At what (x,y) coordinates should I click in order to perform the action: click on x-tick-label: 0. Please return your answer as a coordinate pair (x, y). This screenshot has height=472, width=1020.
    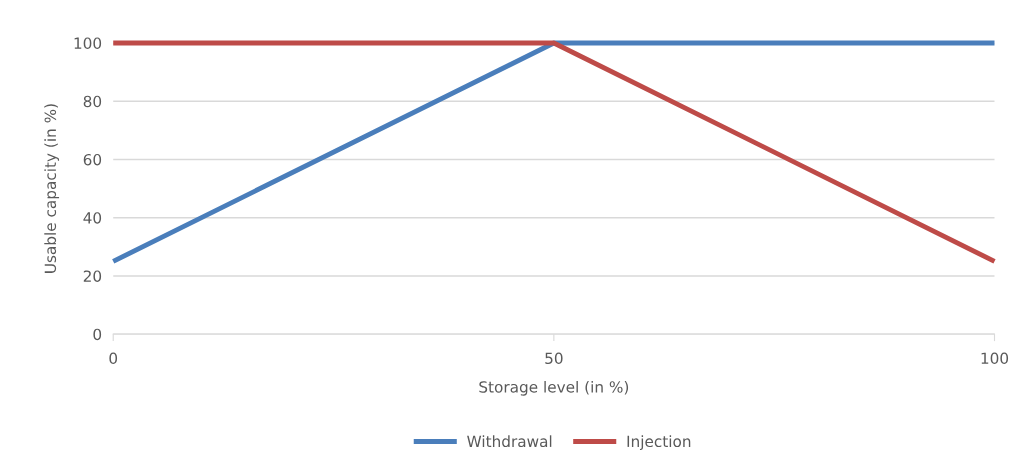
    Looking at the image, I should click on (113, 358).